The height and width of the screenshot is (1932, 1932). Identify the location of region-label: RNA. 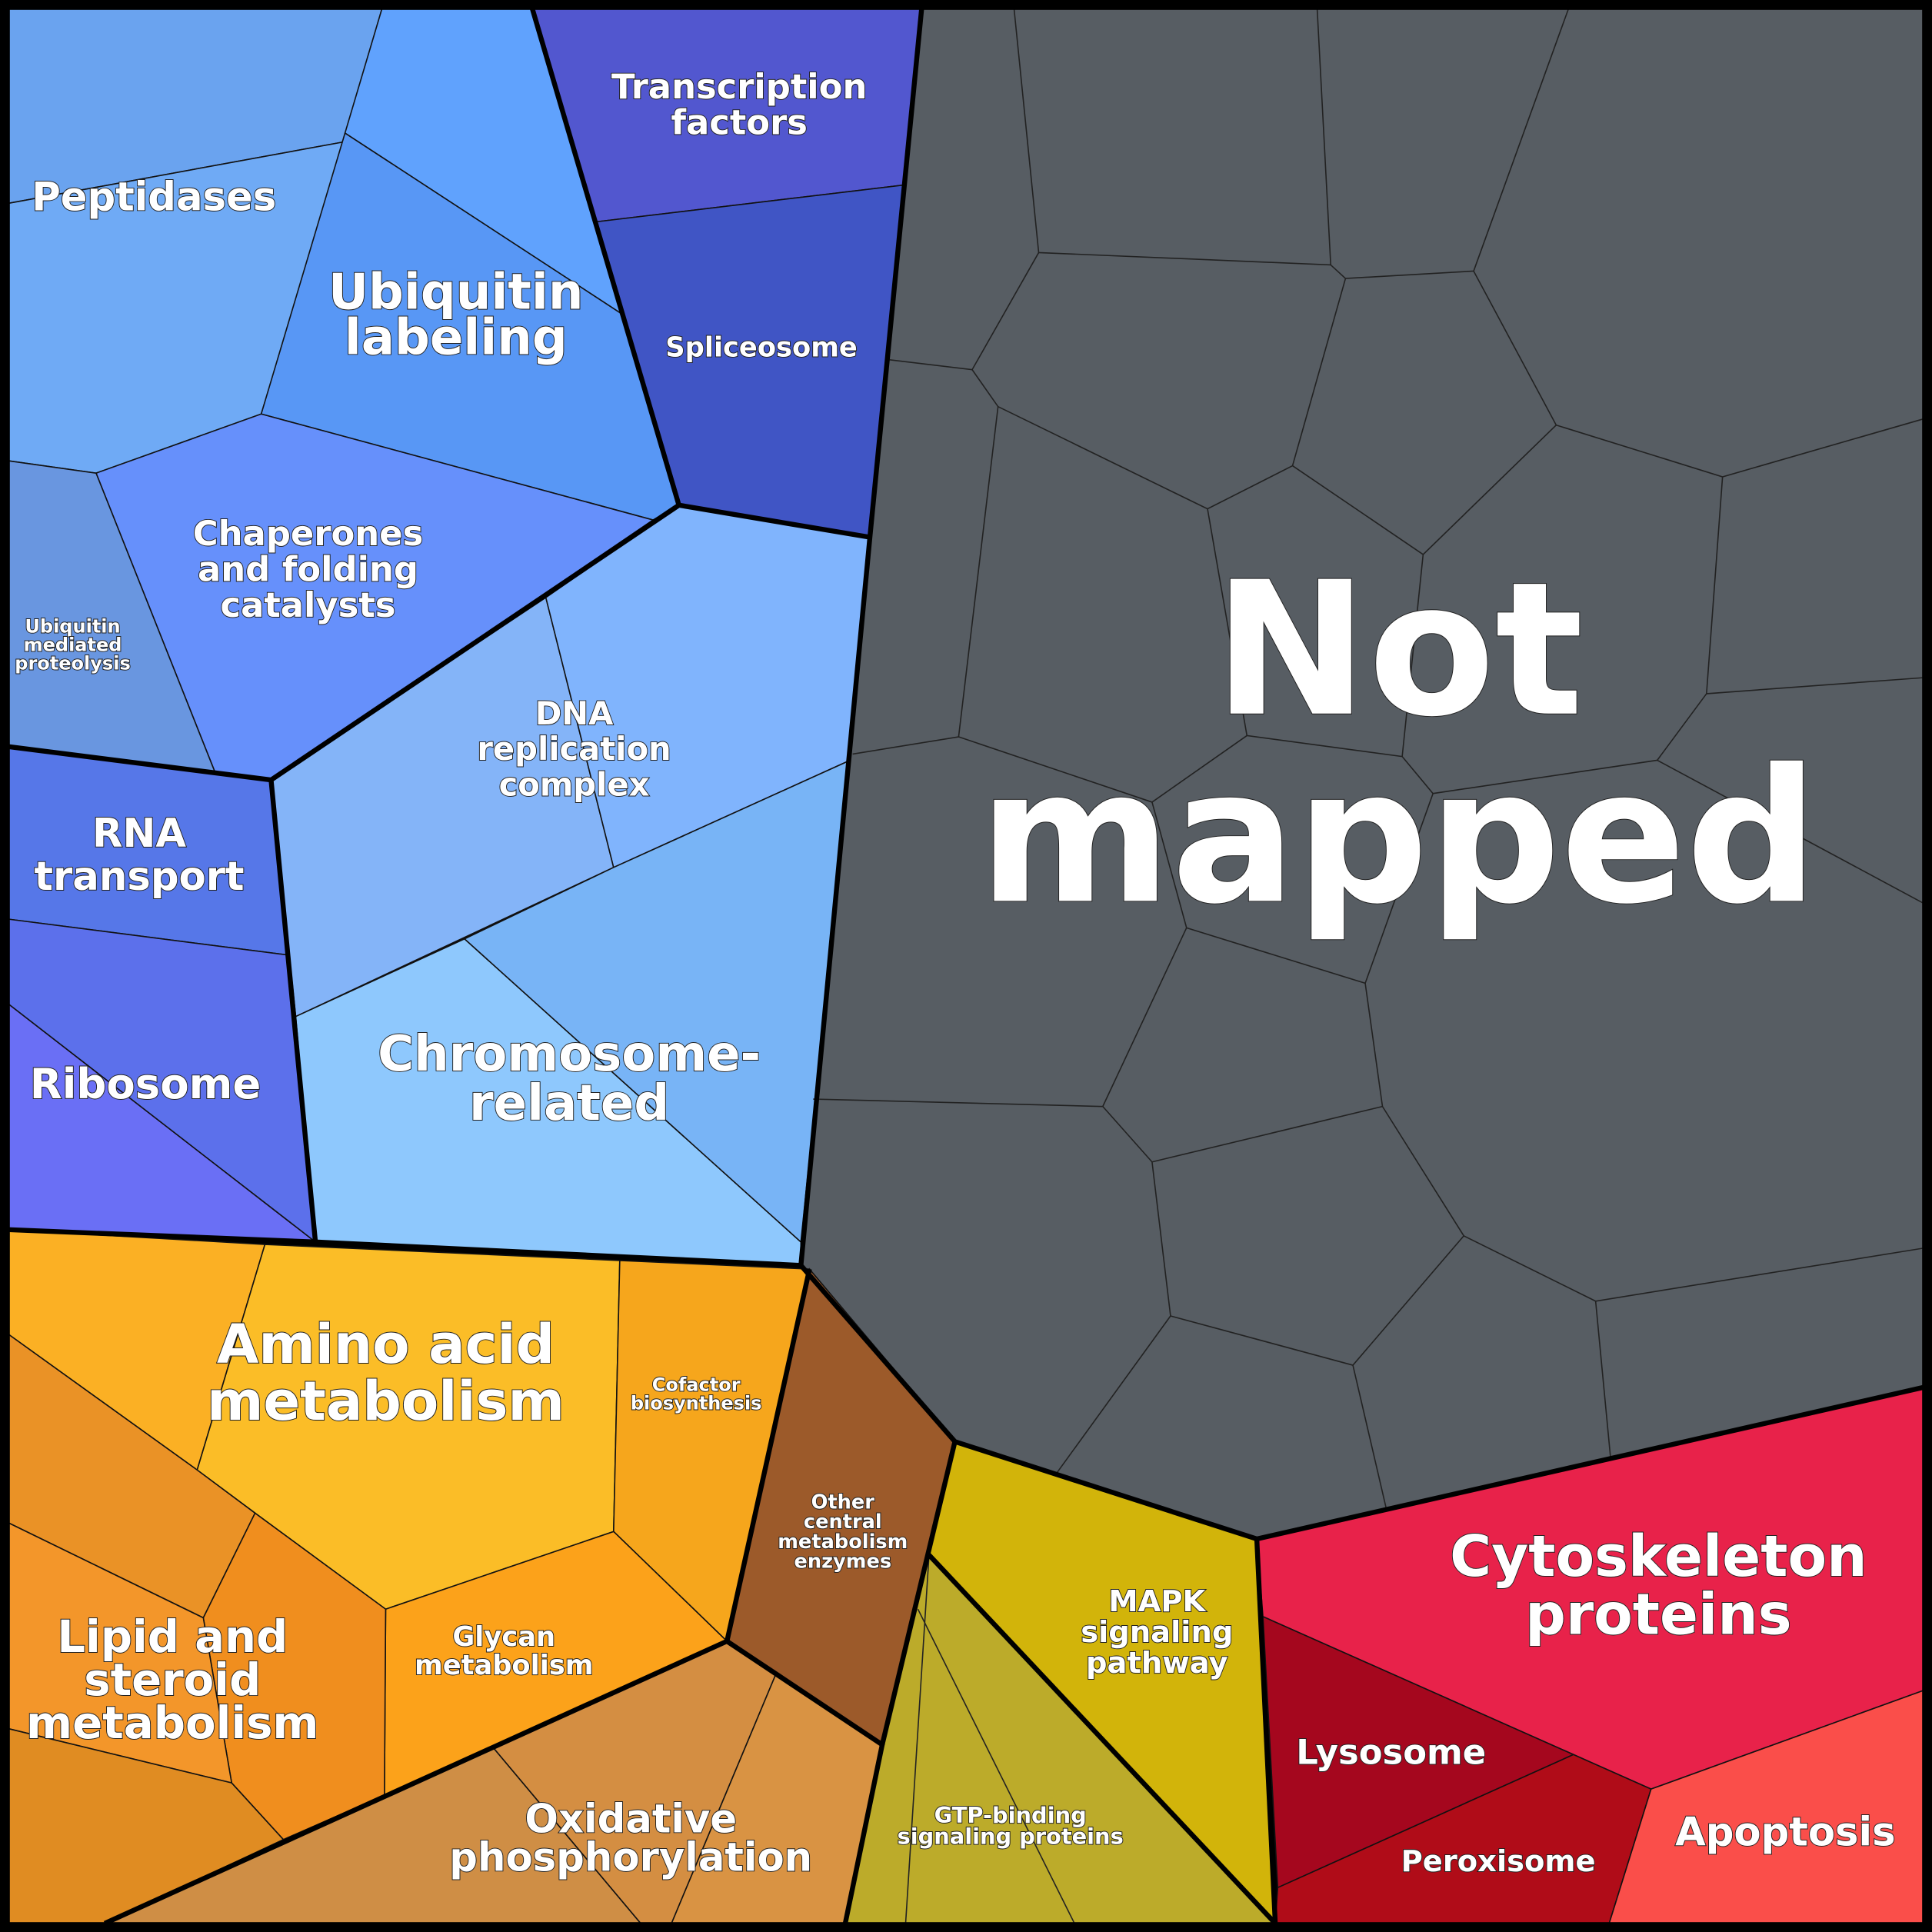
(139, 834).